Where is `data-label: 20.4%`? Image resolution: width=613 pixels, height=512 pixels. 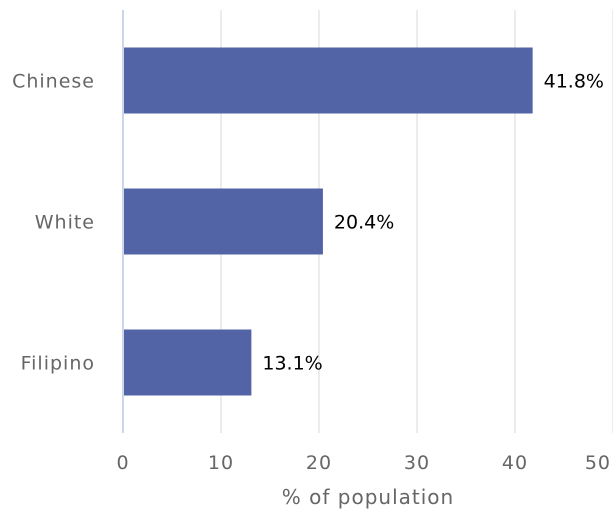
data-label: 20.4% is located at coordinates (364, 223).